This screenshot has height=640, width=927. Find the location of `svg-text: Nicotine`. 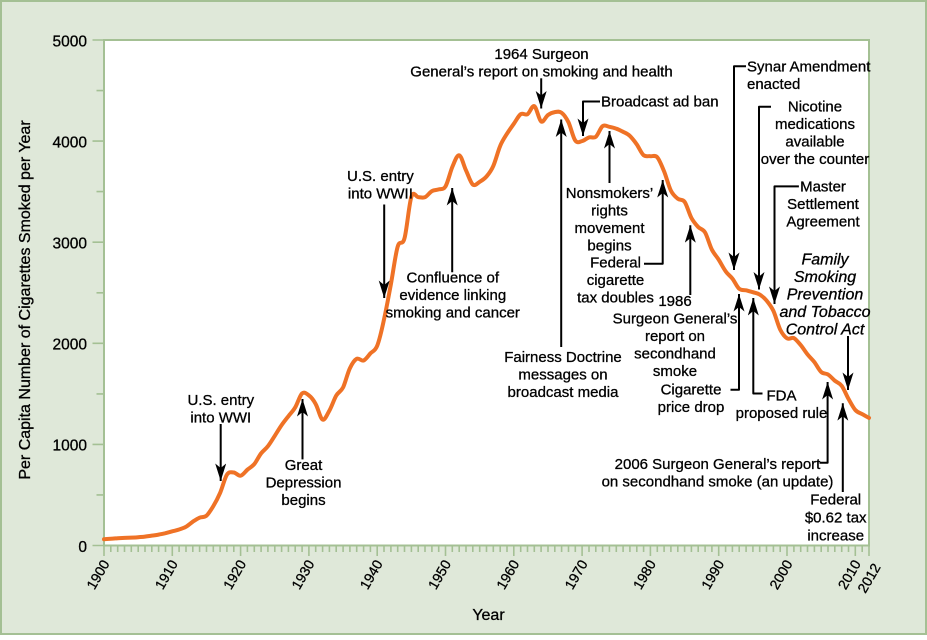

svg-text: Nicotine is located at coordinates (815, 107).